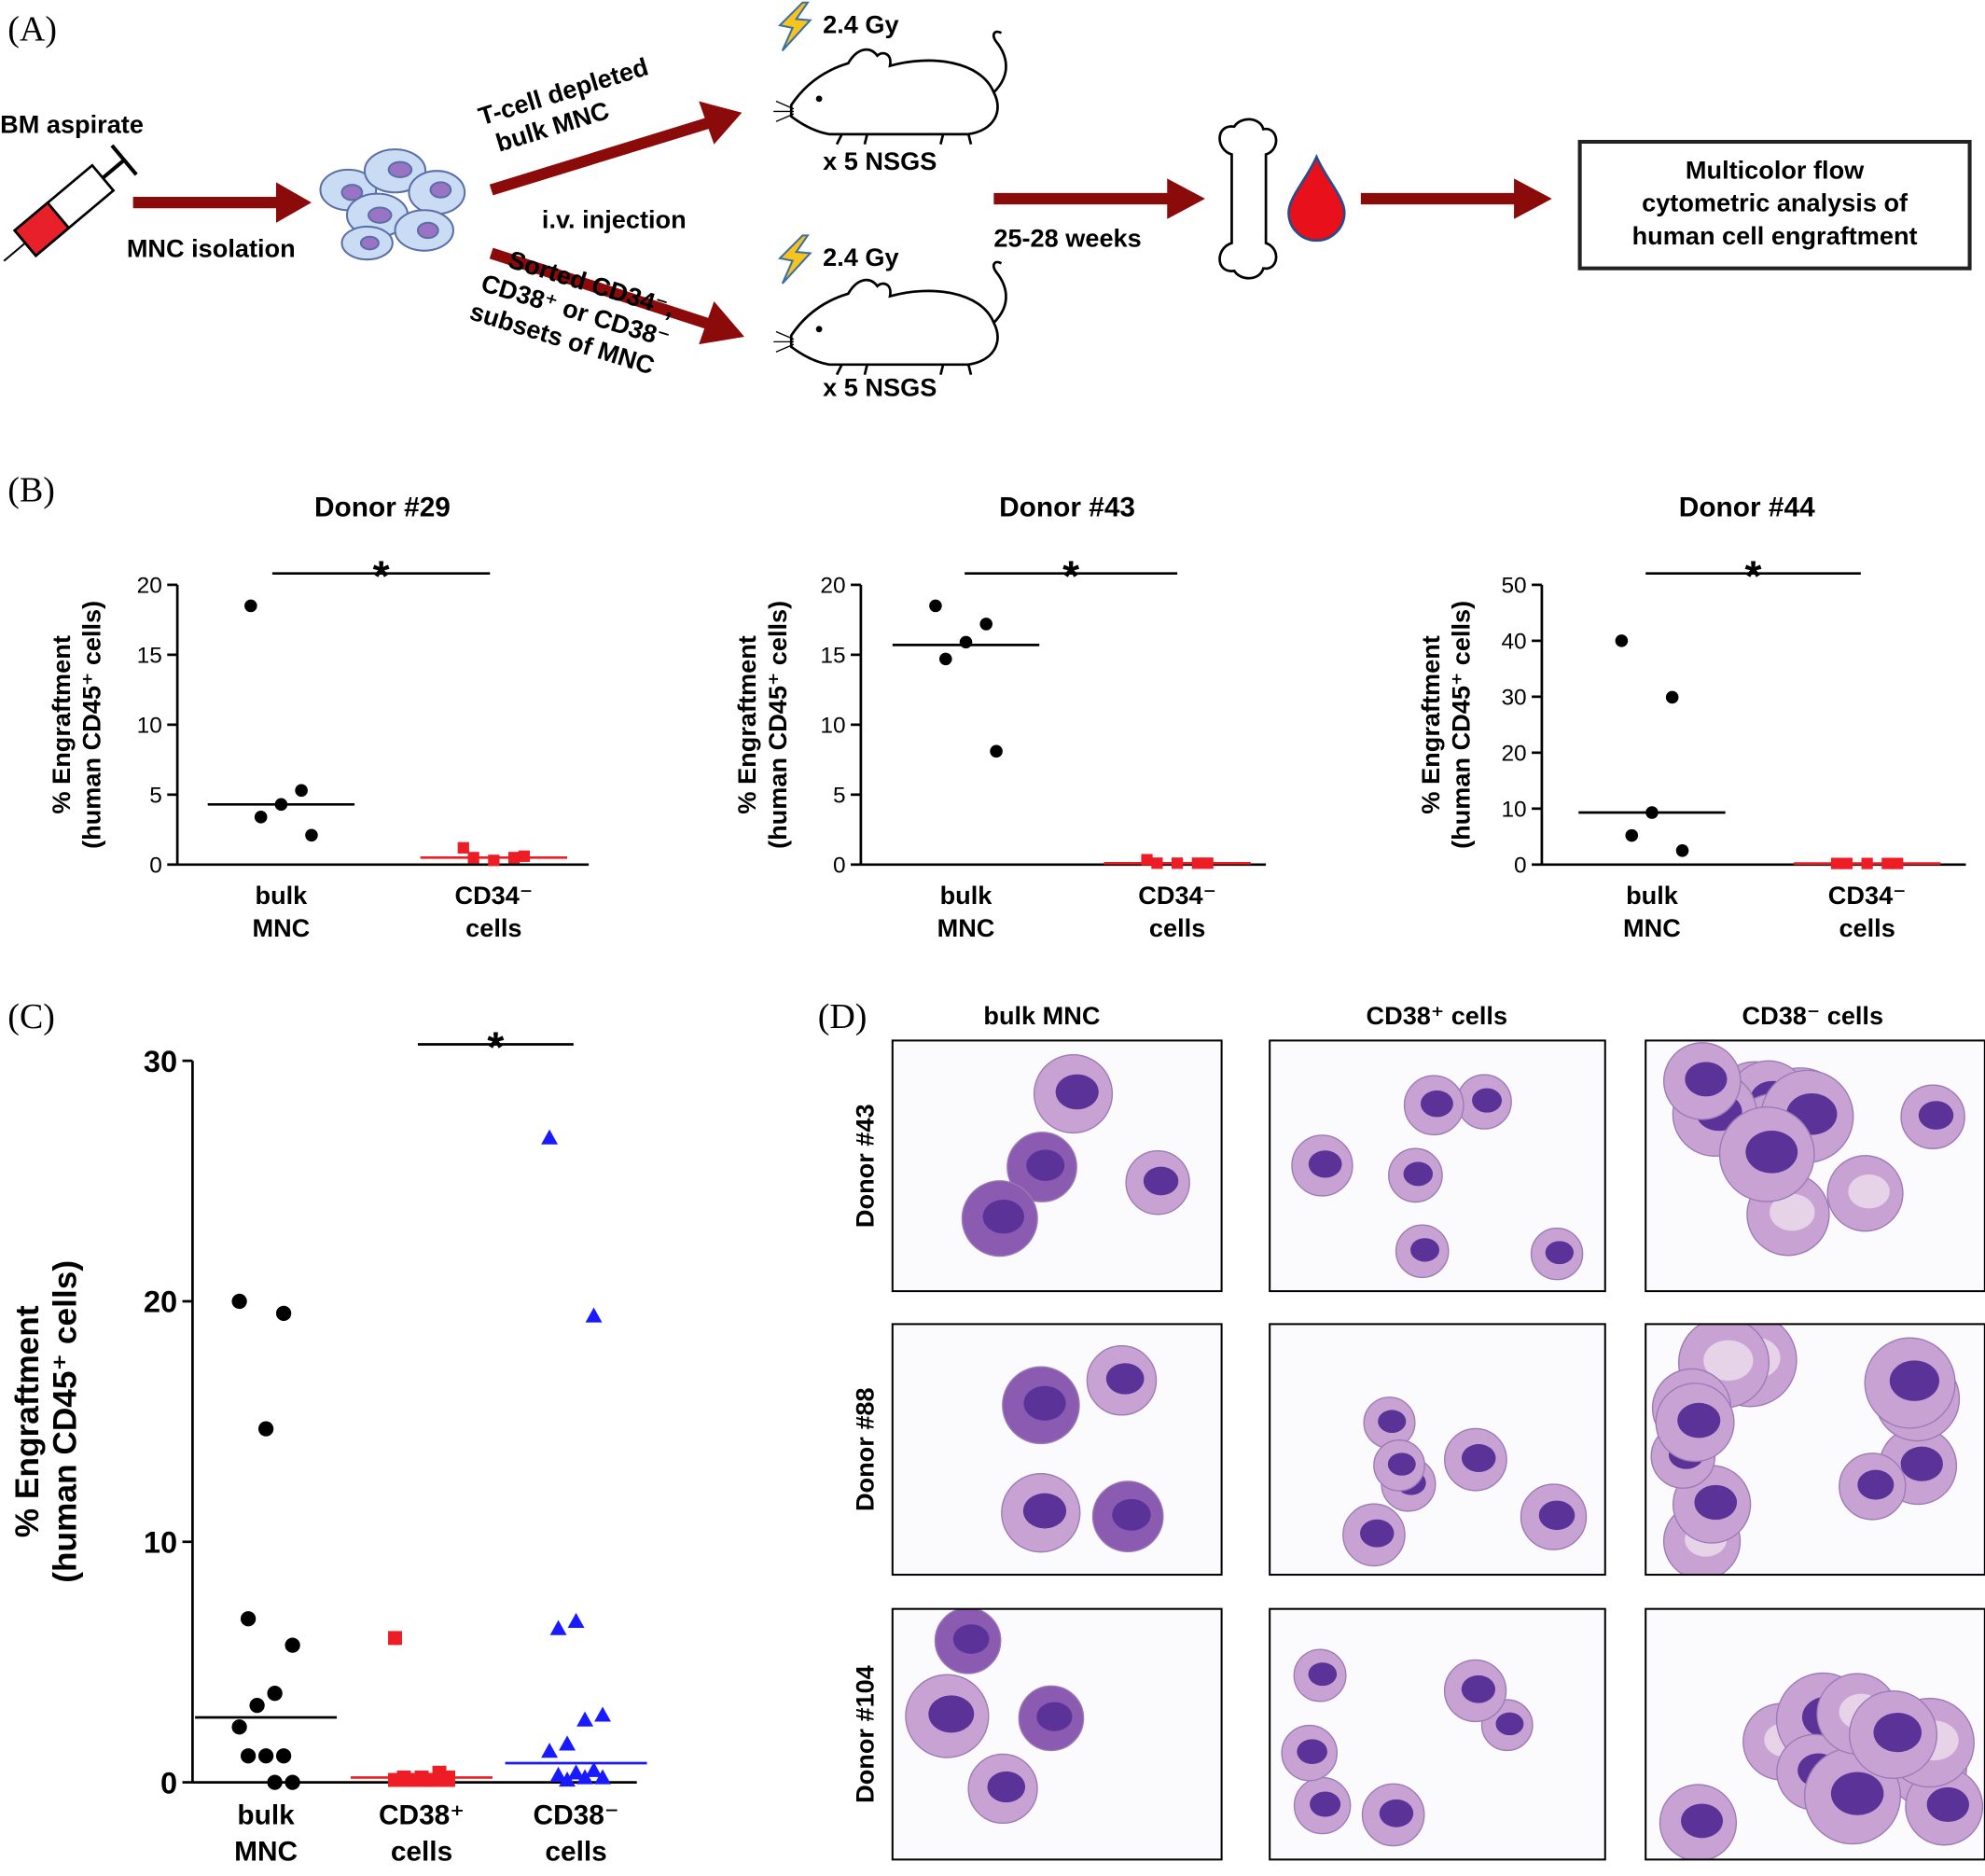 This screenshot has height=1876, width=1985. I want to click on y-tick-label: 30, so click(160, 1061).